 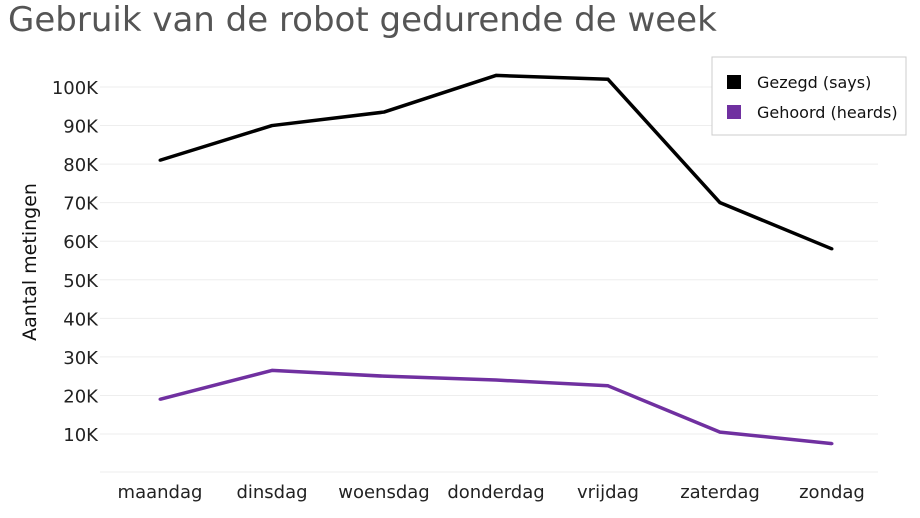 I want to click on legend-label: Gehoord (heards), so click(x=827, y=112).